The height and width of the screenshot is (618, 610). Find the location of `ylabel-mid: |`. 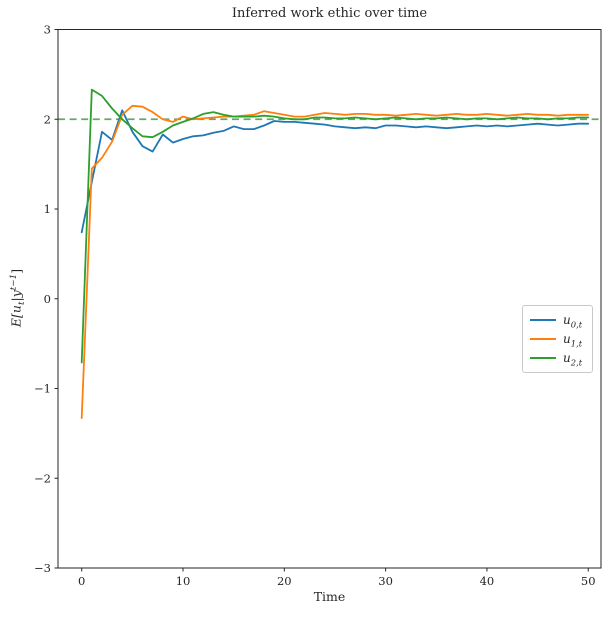

ylabel-mid: | is located at coordinates (16, 299).